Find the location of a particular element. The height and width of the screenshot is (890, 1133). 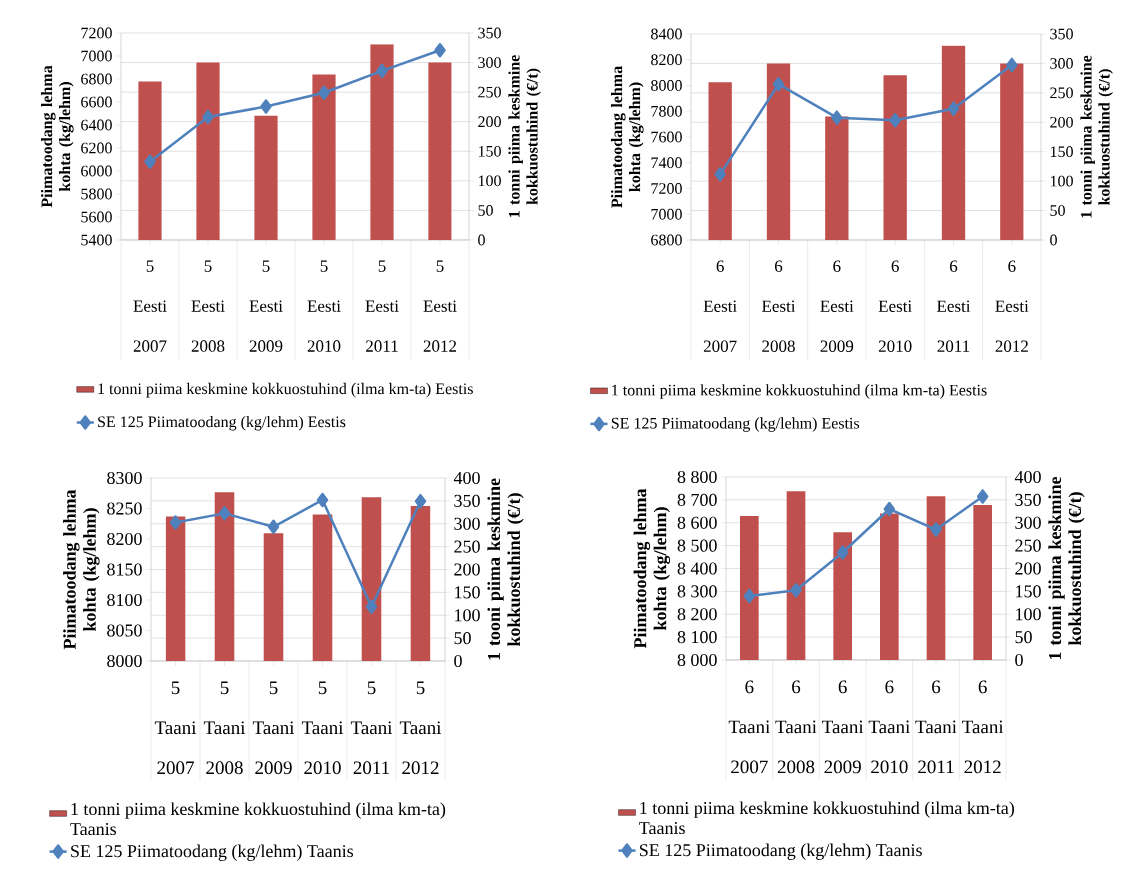

category-label: 5 Eesti 2012 is located at coordinates (440, 306).